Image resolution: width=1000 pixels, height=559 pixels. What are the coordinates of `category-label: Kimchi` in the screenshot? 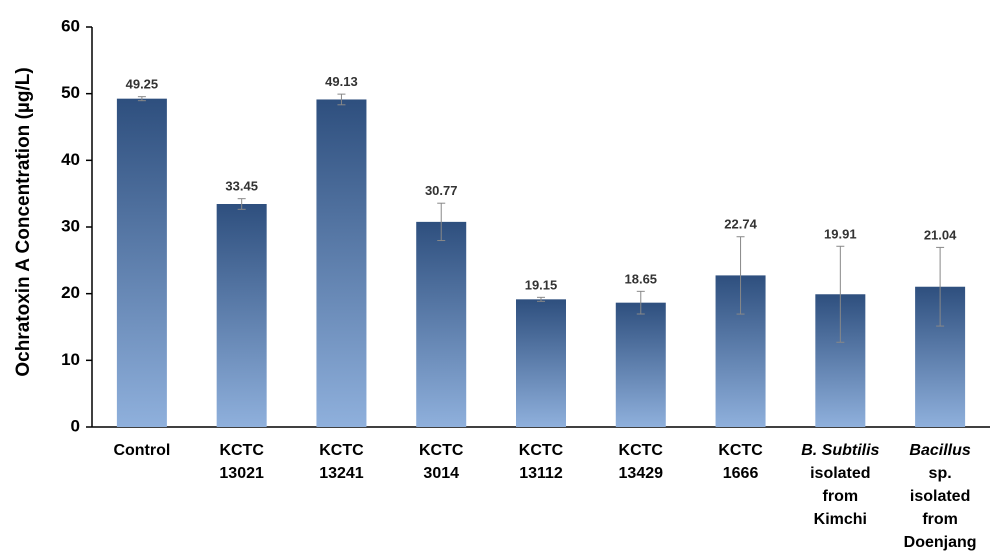 It's located at (840, 519).